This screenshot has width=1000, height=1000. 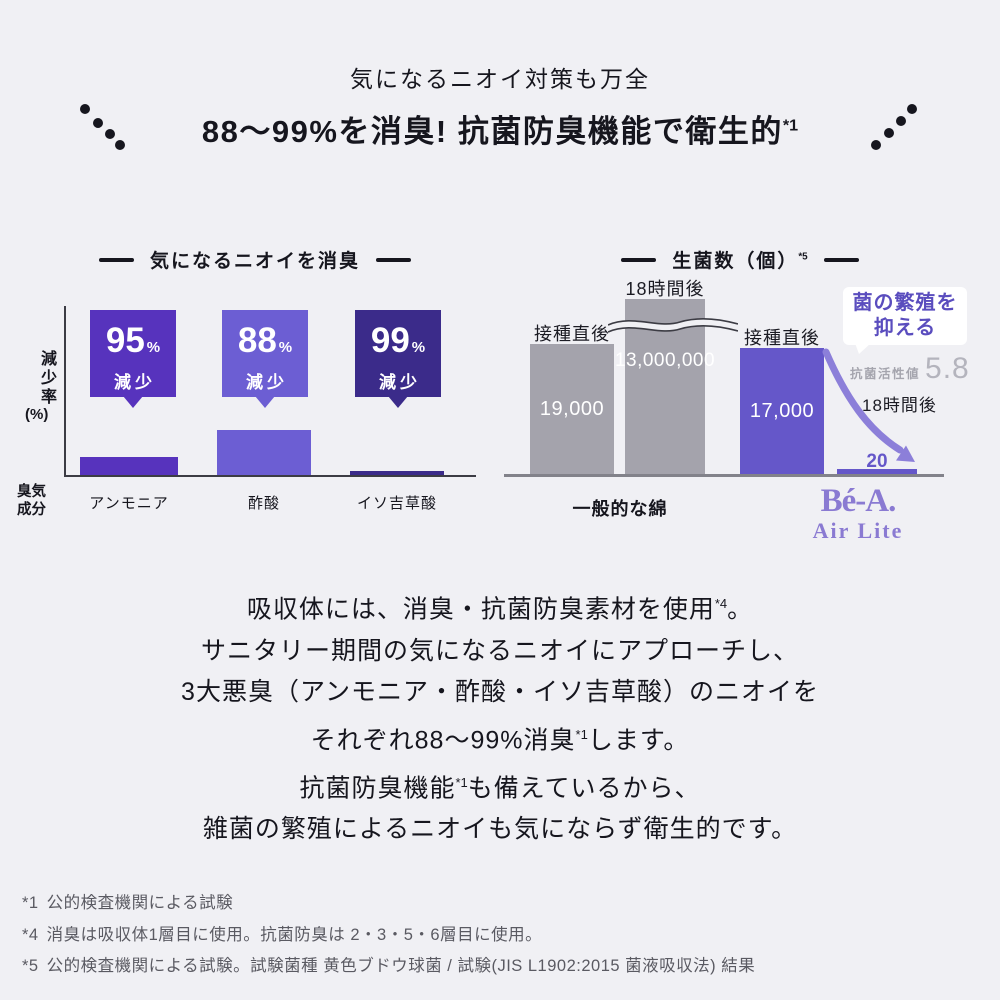 I want to click on bubble-tail, so click(x=863, y=348).